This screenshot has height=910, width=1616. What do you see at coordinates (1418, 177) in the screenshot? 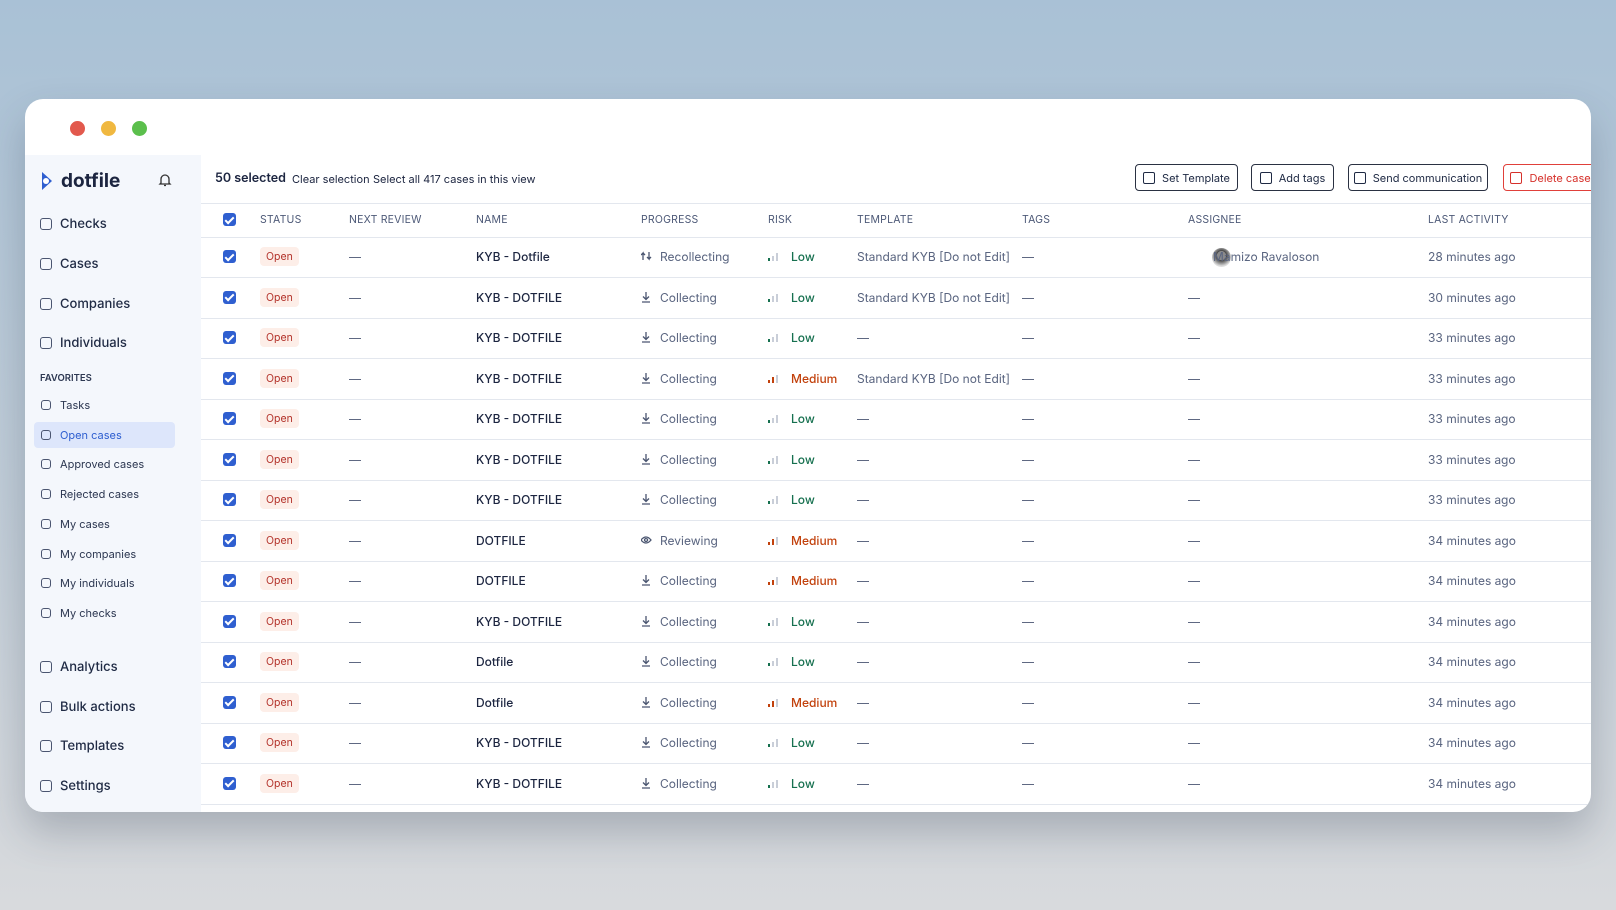
I see `toolbar-button: Send communication` at bounding box center [1418, 177].